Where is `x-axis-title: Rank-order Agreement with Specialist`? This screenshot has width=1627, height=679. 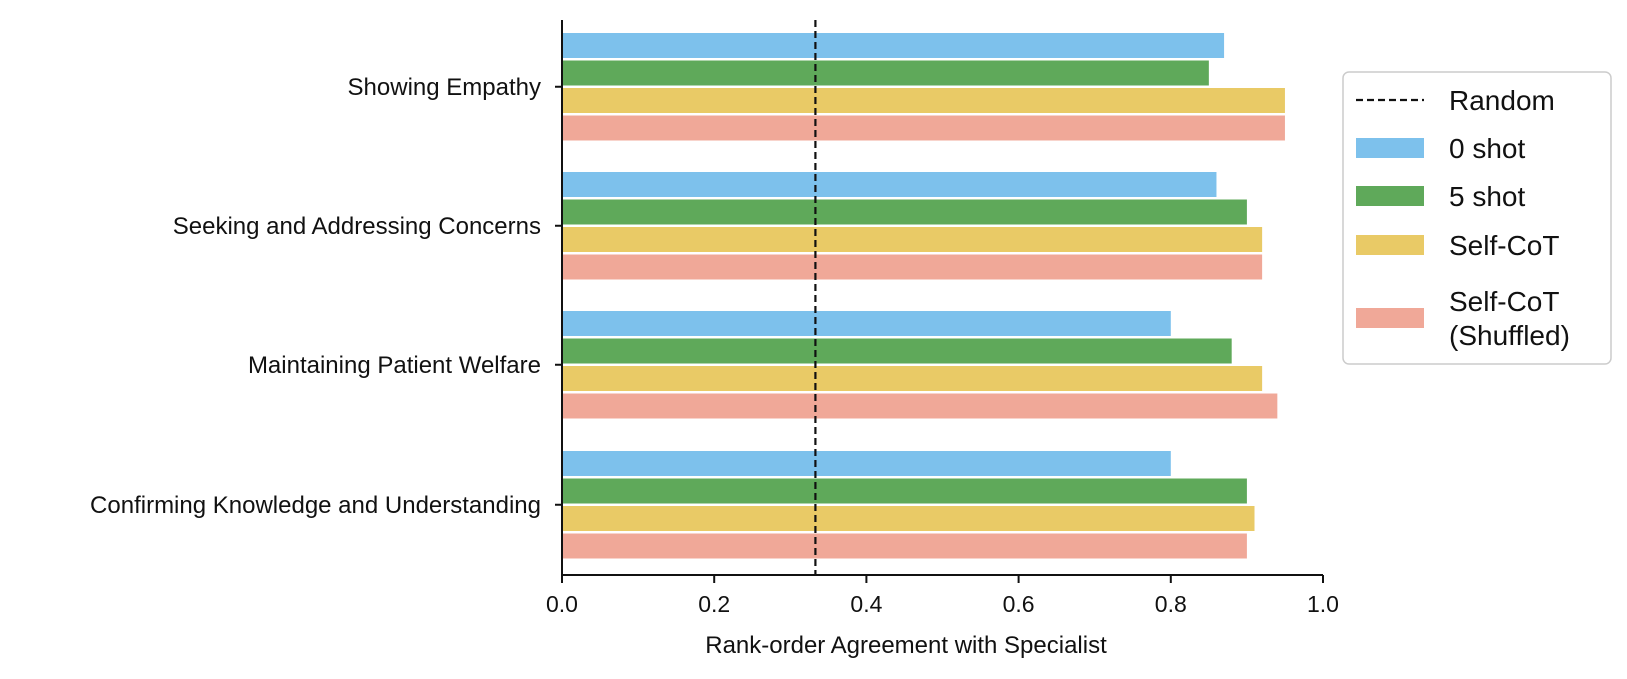 x-axis-title: Rank-order Agreement with Specialist is located at coordinates (906, 645).